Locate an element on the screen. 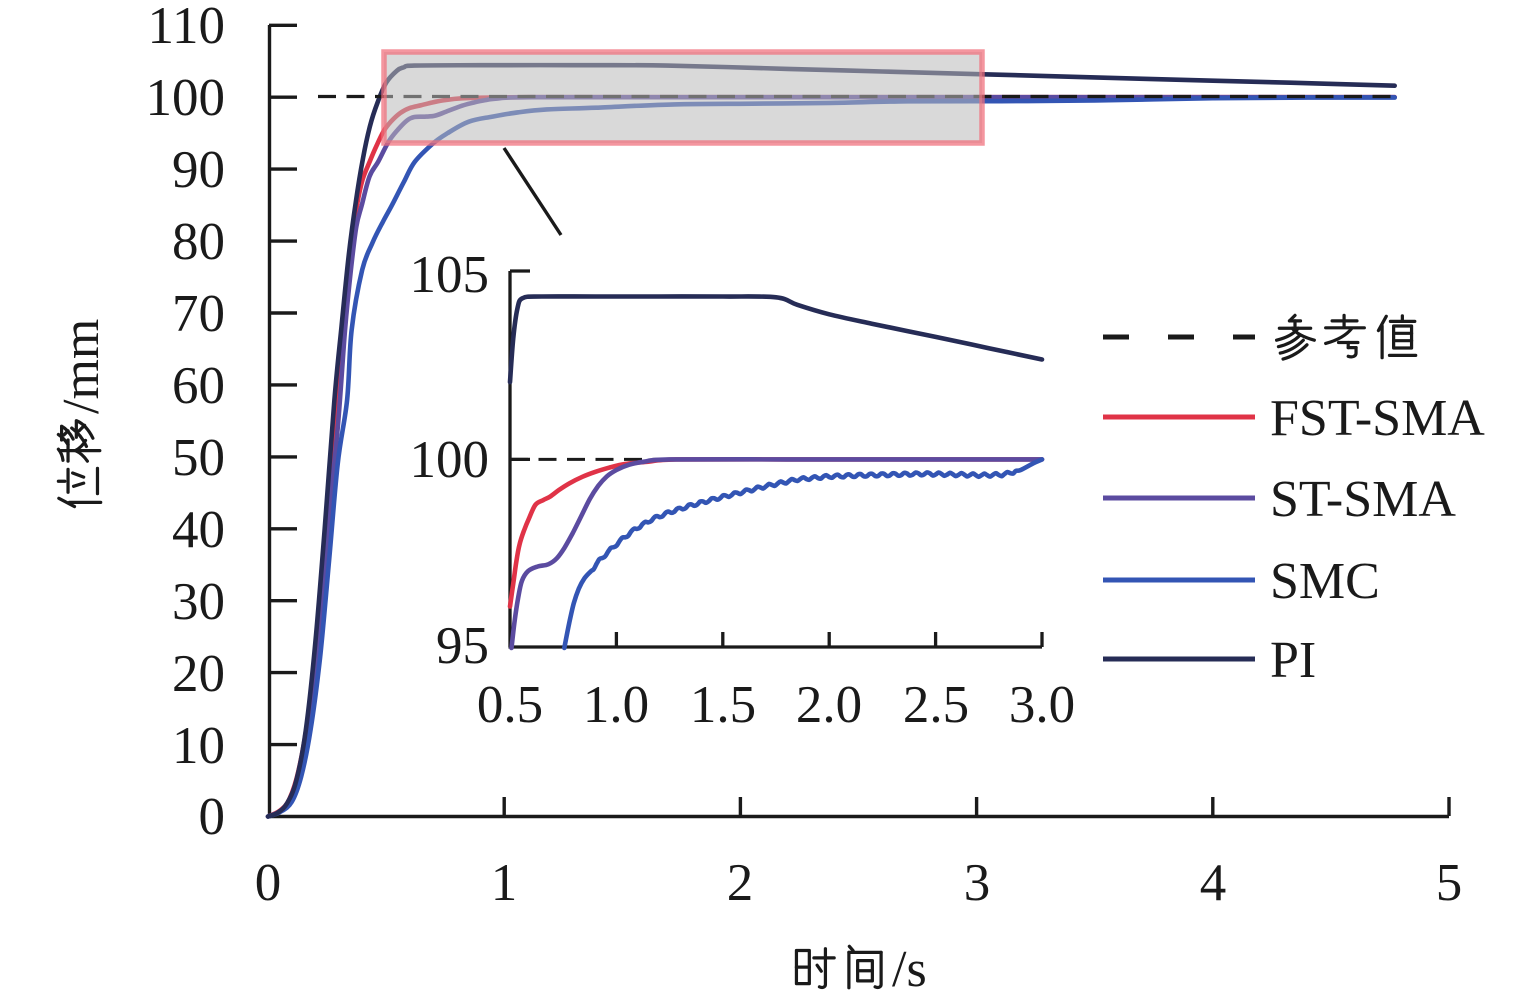 The image size is (1535, 1005). svg-text: 3 is located at coordinates (977, 883).